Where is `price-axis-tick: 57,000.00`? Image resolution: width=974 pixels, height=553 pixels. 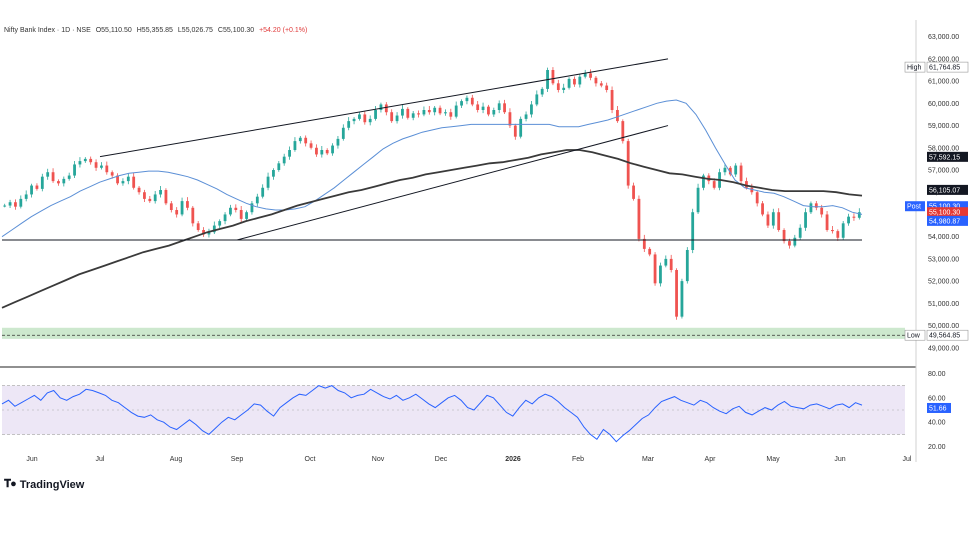 price-axis-tick: 57,000.00 is located at coordinates (943, 171).